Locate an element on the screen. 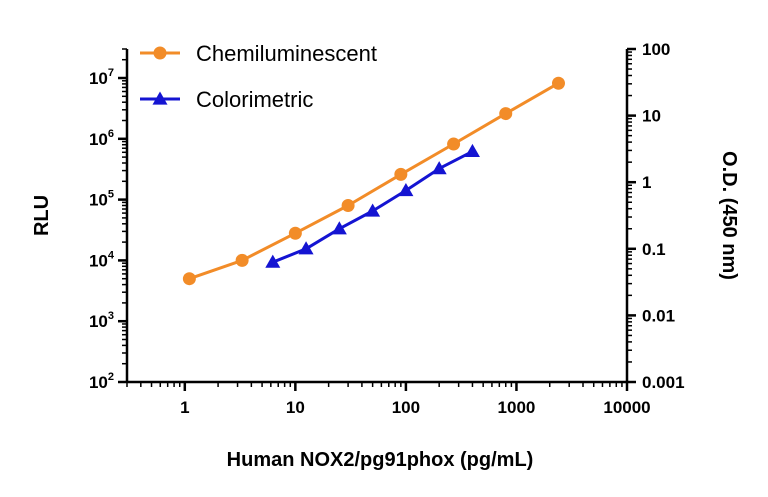 This screenshot has height=497, width=768. legend-item: Colorimetric is located at coordinates (226, 99).